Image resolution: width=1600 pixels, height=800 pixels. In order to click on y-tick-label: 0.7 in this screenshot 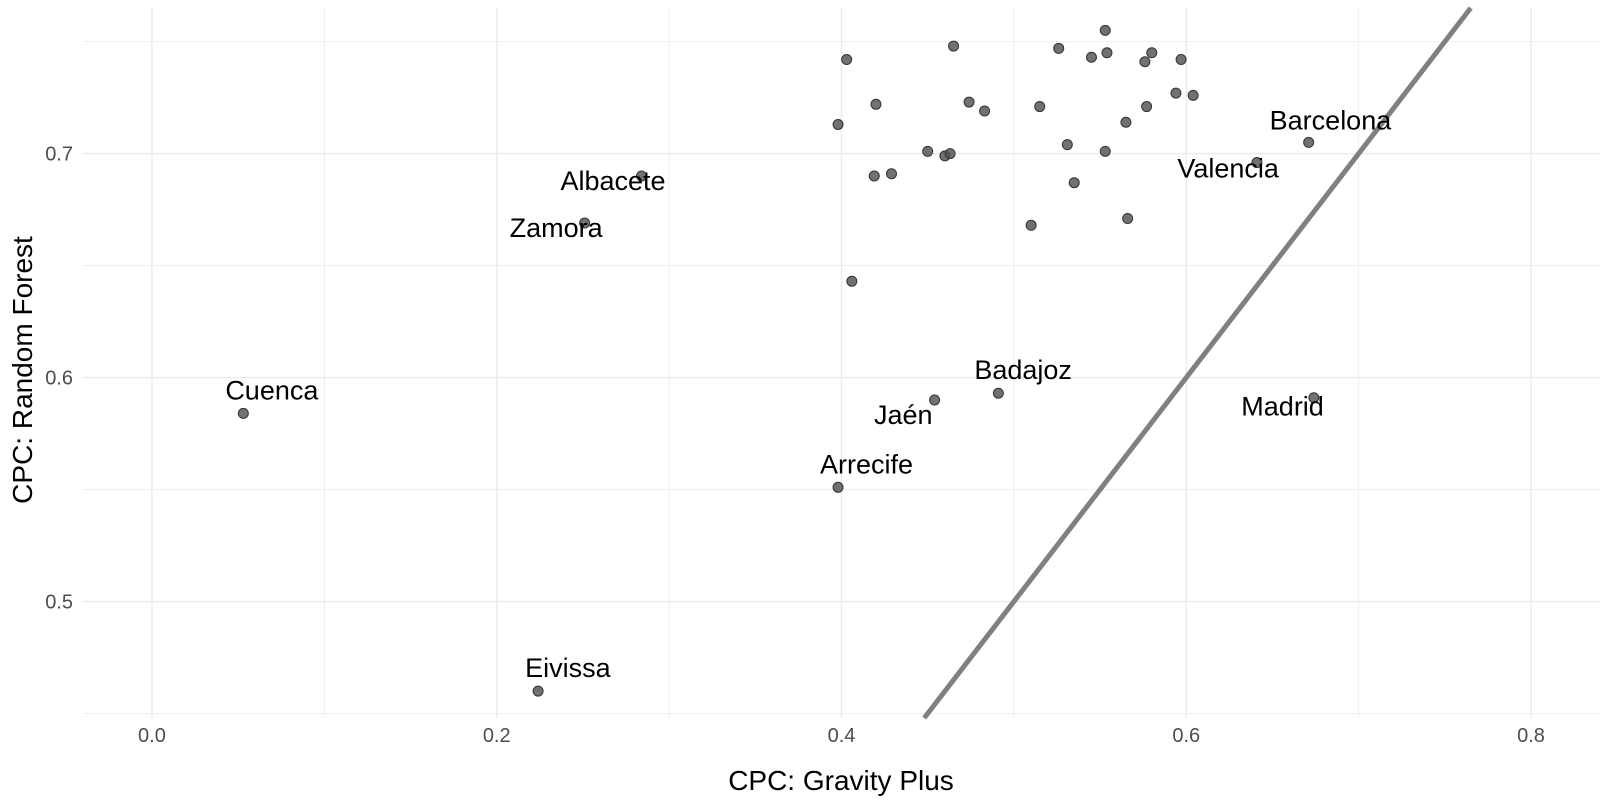, I will do `click(59, 155)`.